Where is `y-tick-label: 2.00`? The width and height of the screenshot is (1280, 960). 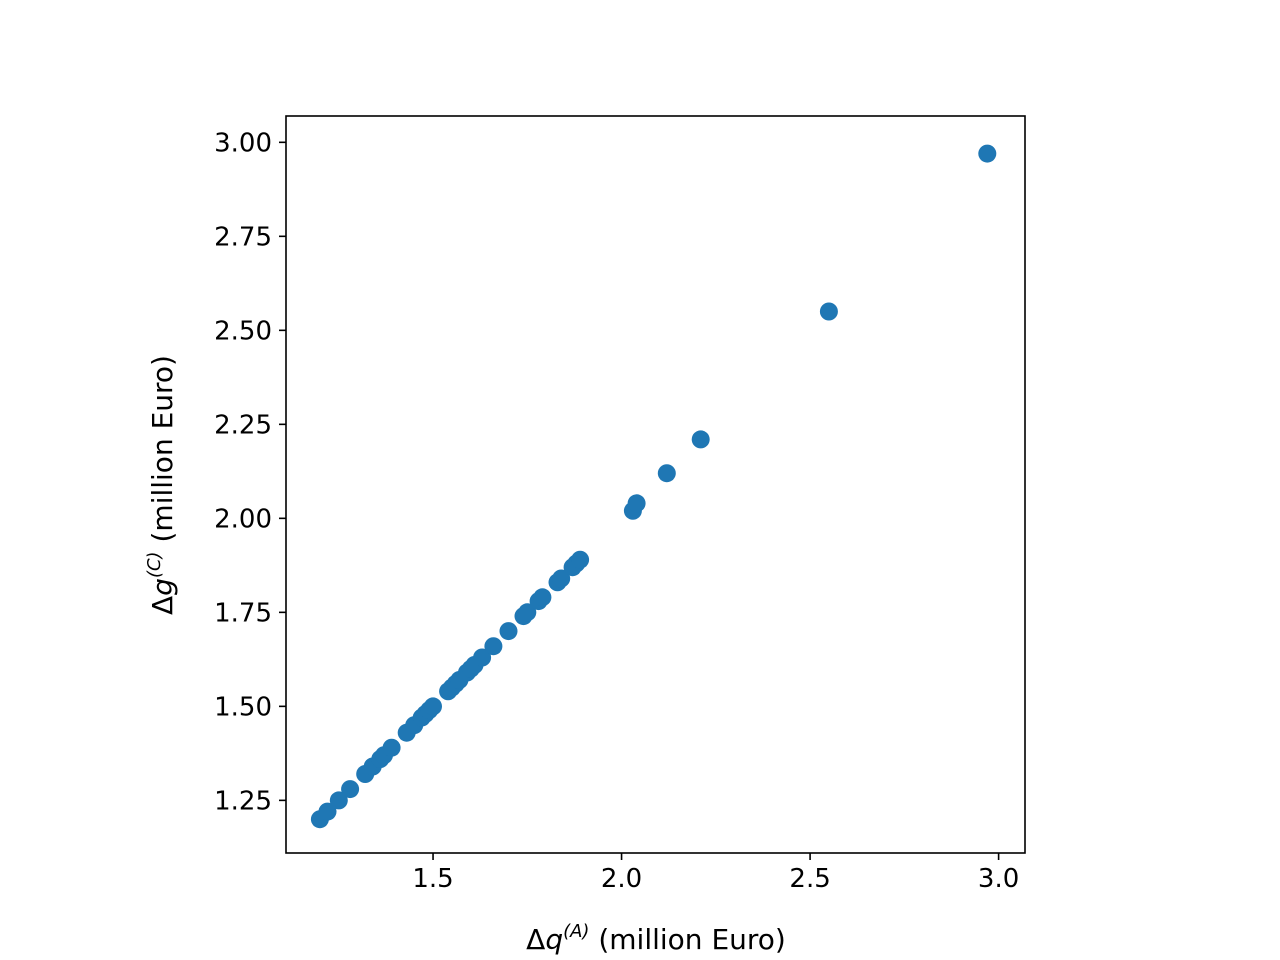
y-tick-label: 2.00 is located at coordinates (243, 519).